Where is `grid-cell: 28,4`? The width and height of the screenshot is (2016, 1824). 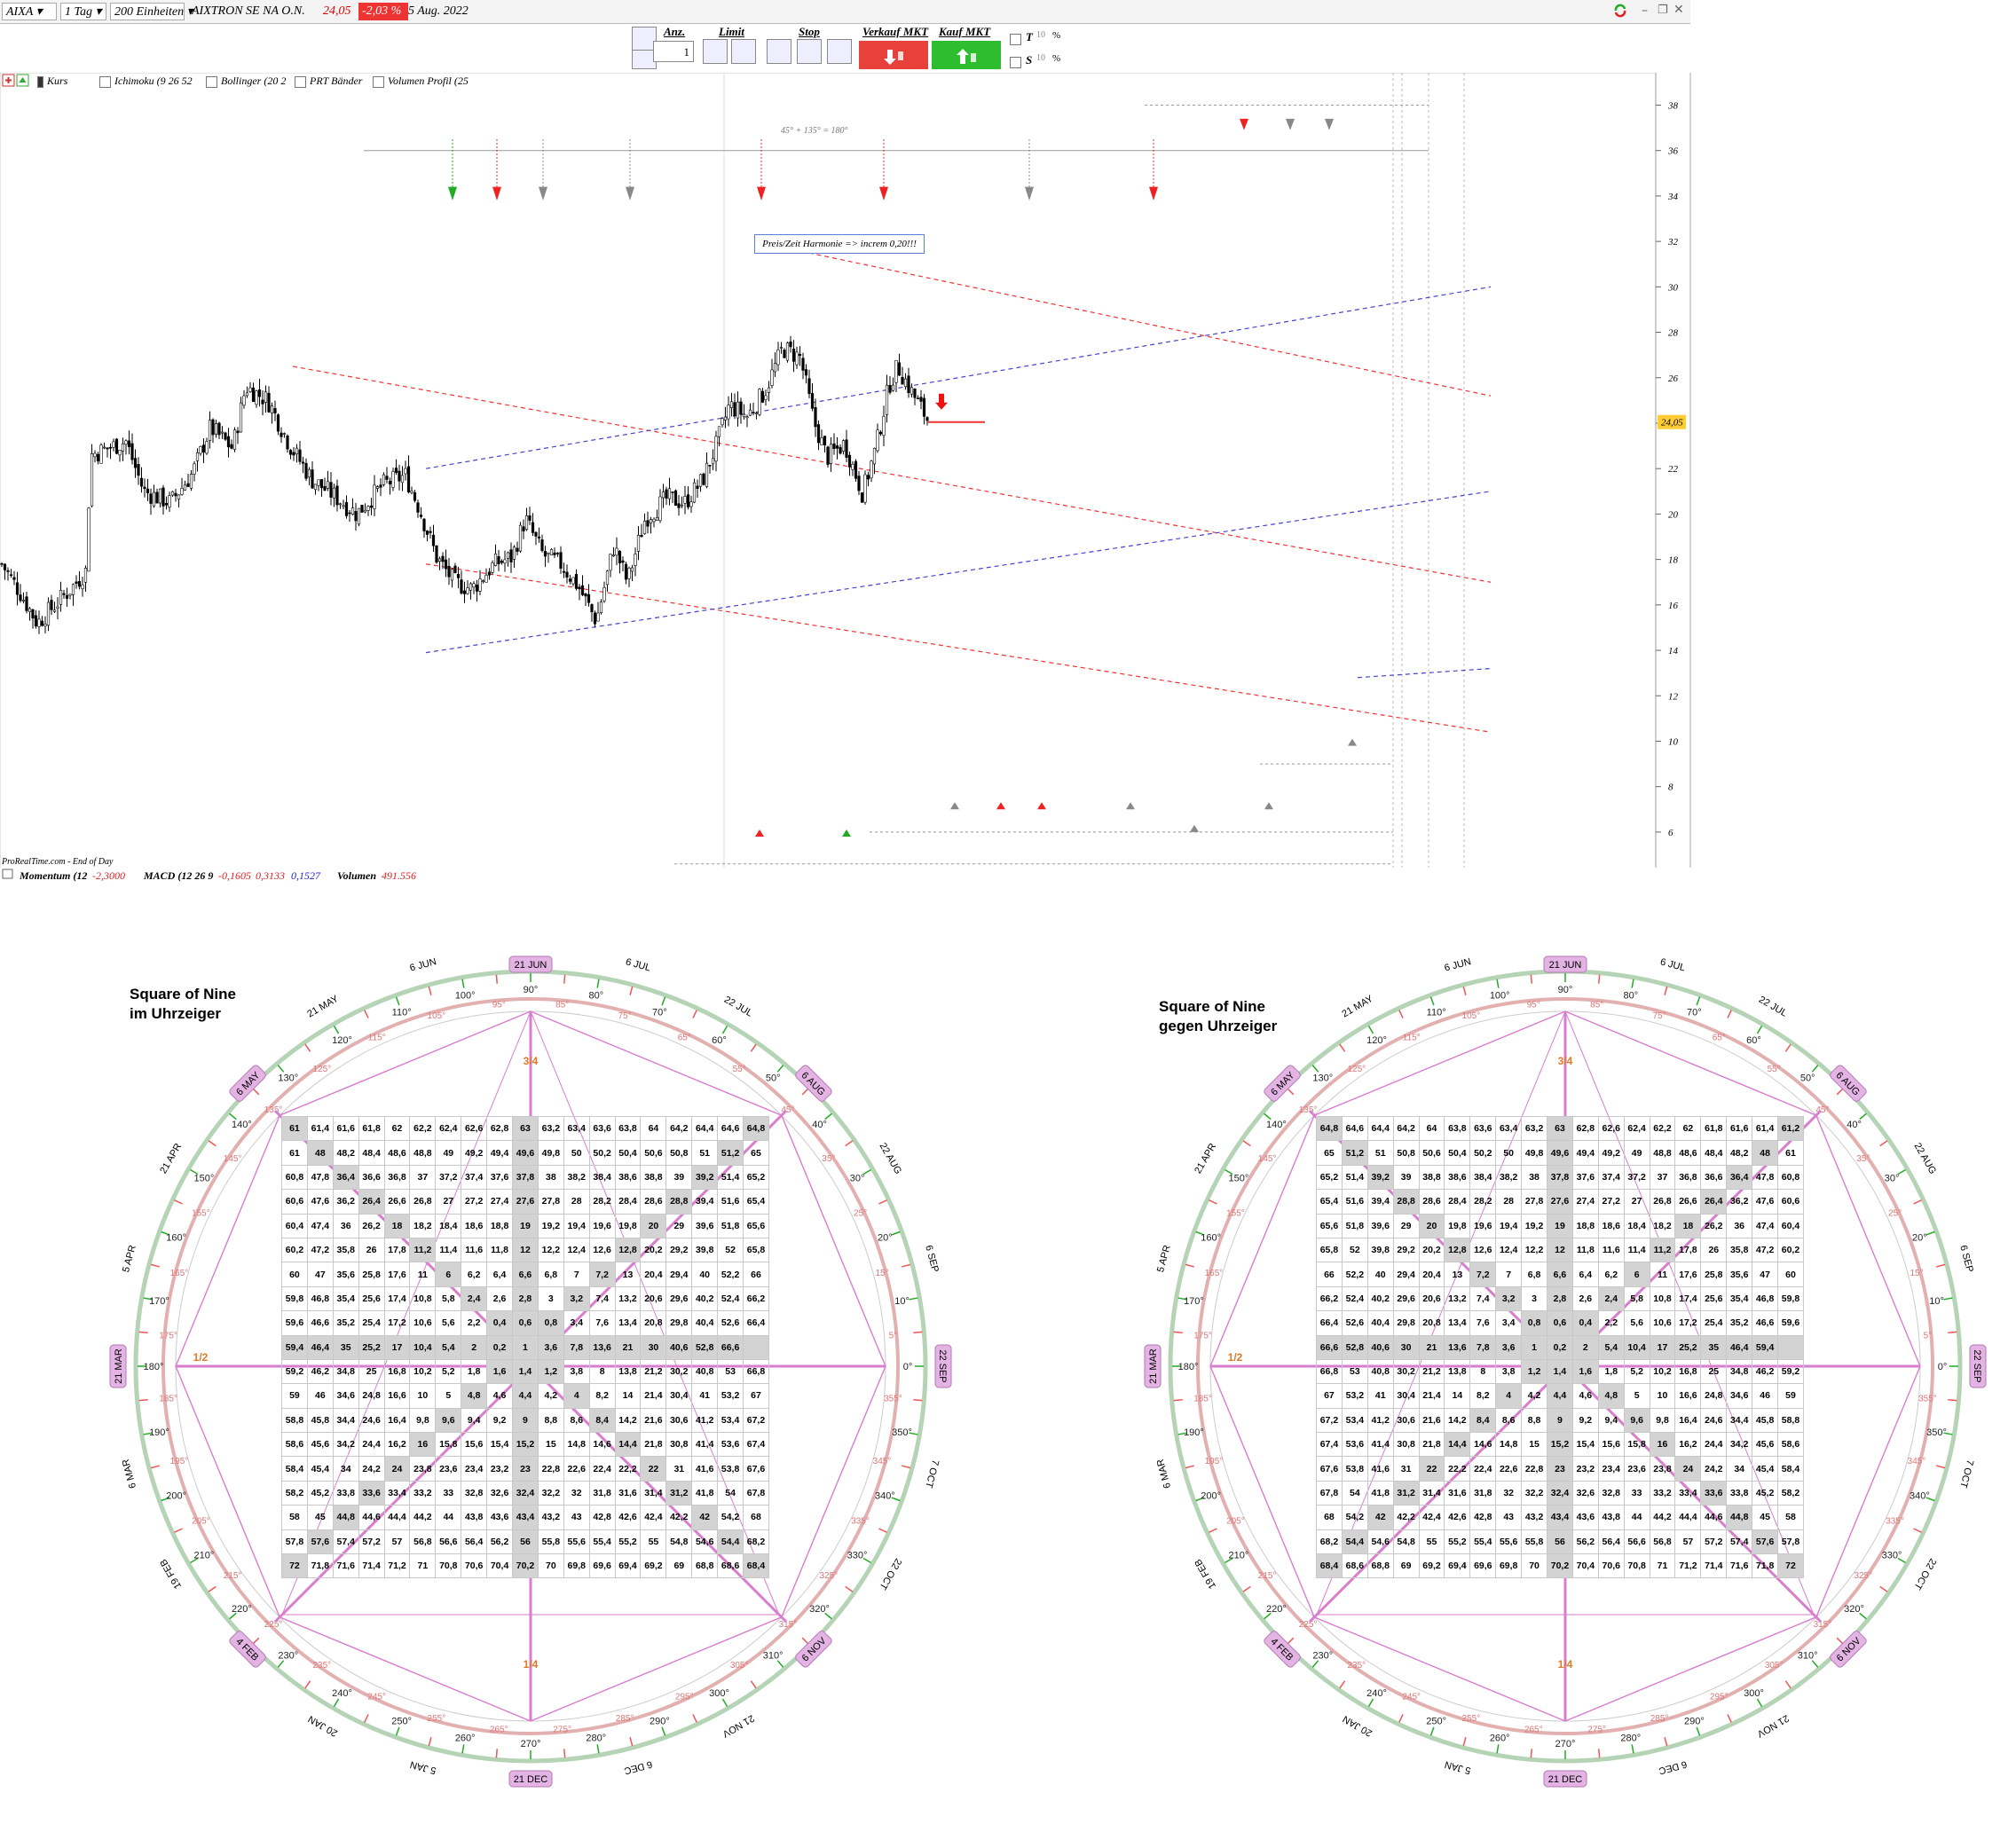 grid-cell: 28,4 is located at coordinates (628, 1202).